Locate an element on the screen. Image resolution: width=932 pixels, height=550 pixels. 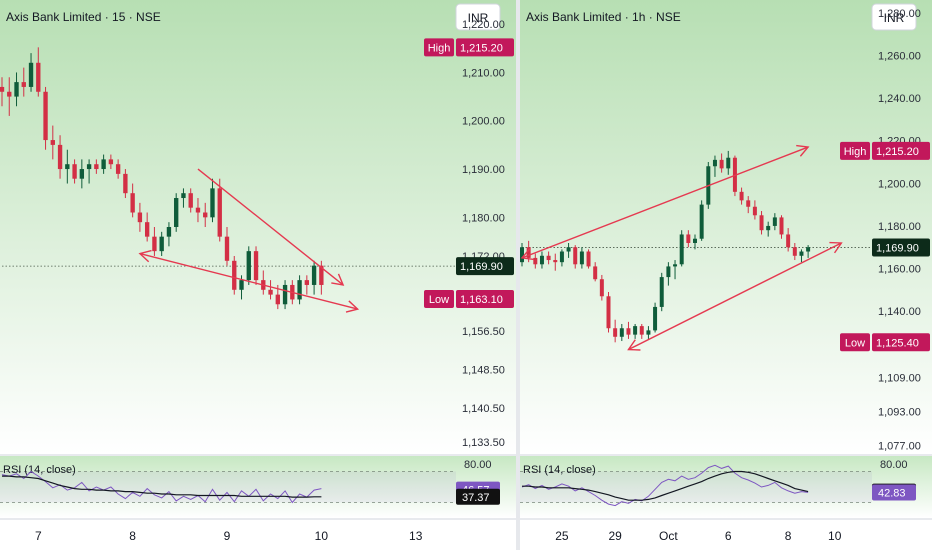
x-tick-label: Oct is located at coordinates (668, 536).